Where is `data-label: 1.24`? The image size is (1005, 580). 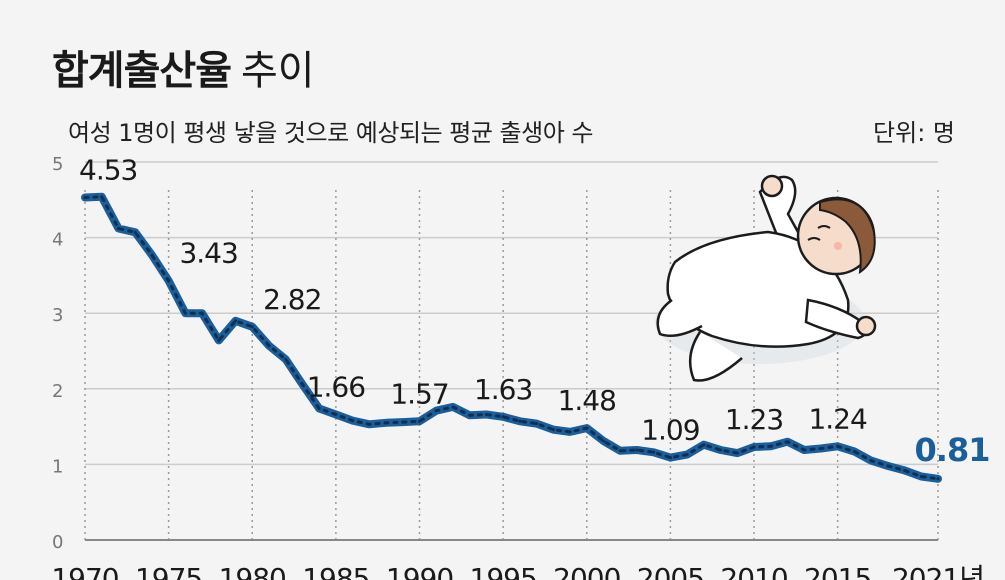 data-label: 1.24 is located at coordinates (837, 418).